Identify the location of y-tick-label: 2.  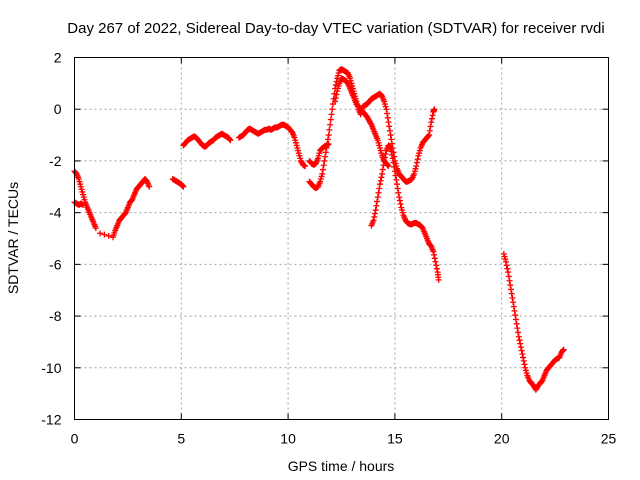
(58, 58).